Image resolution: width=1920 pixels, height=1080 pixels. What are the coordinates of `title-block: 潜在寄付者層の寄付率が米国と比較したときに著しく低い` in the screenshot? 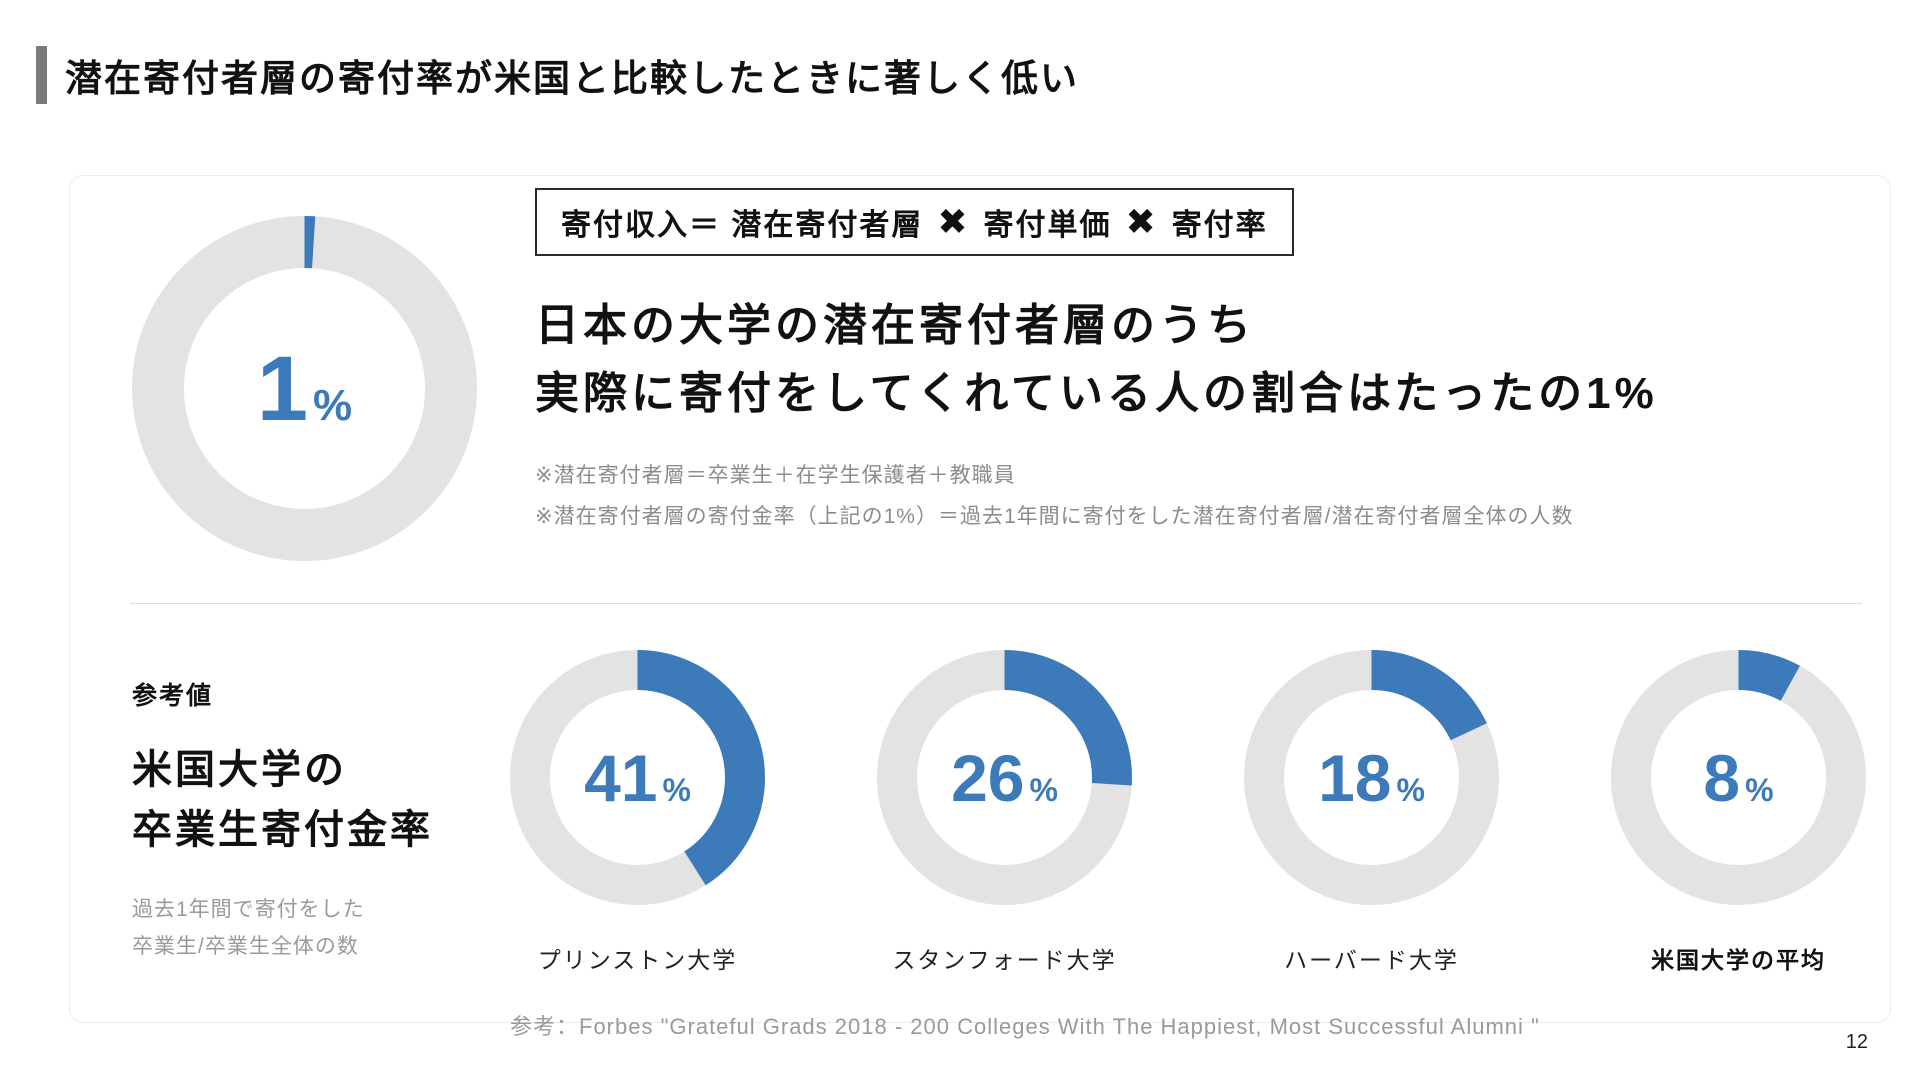 It's located at (557, 75).